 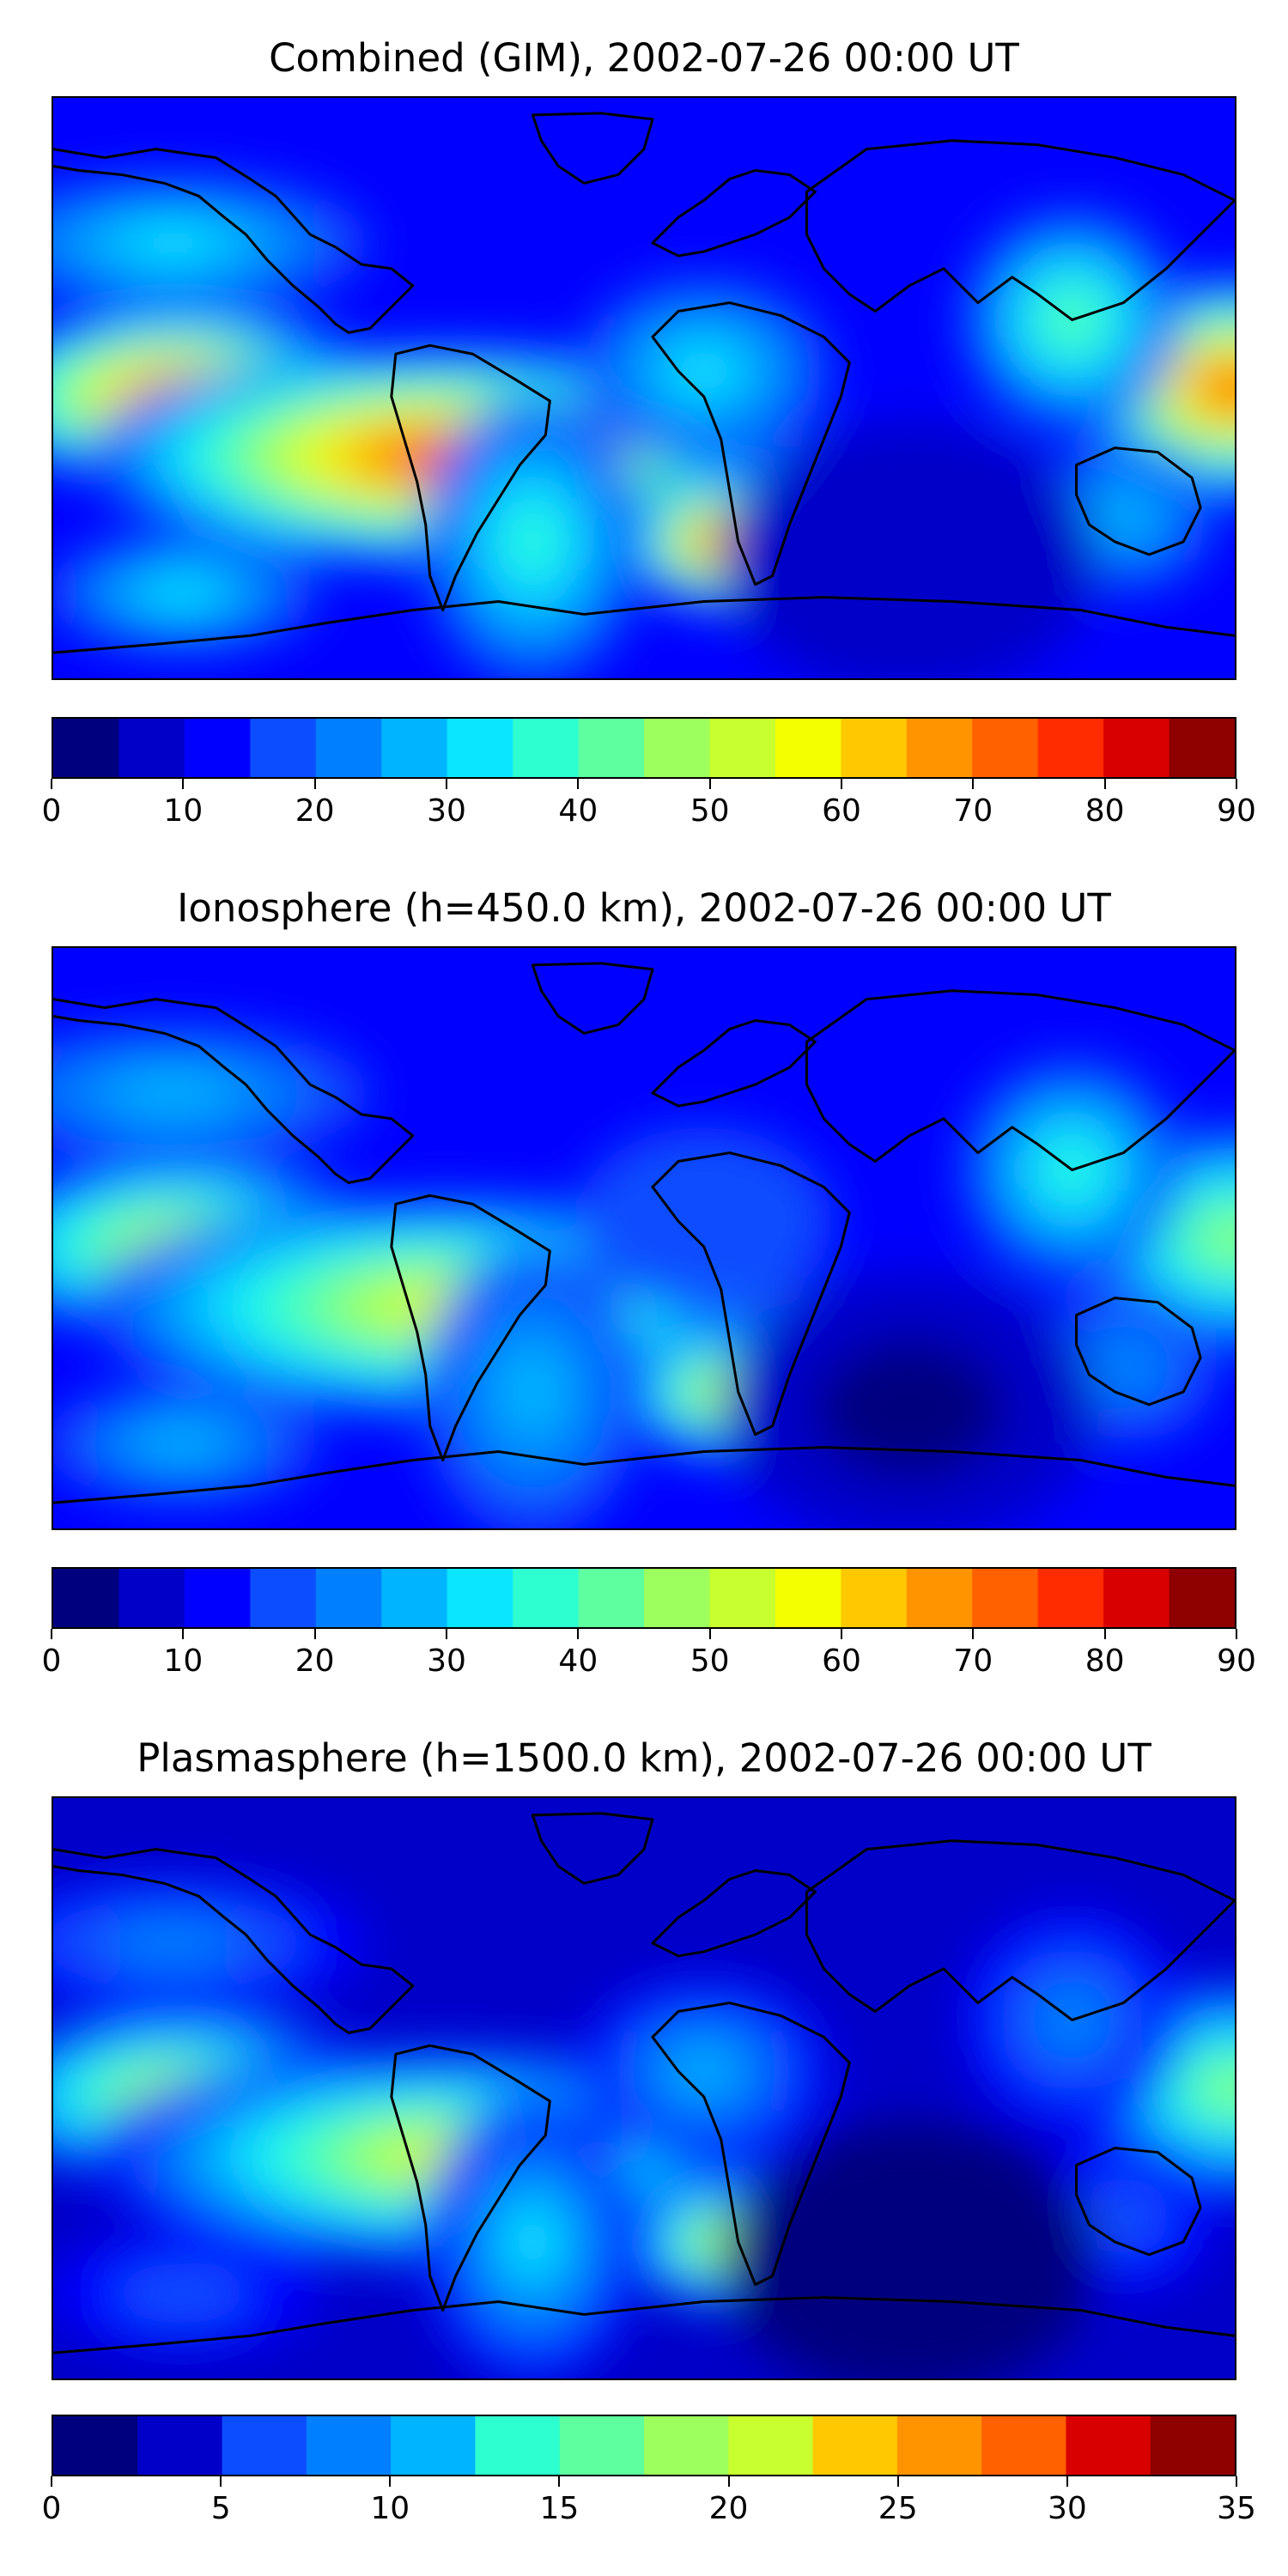 What do you see at coordinates (183, 1661) in the screenshot?
I see `colorbar-tick-label: 10` at bounding box center [183, 1661].